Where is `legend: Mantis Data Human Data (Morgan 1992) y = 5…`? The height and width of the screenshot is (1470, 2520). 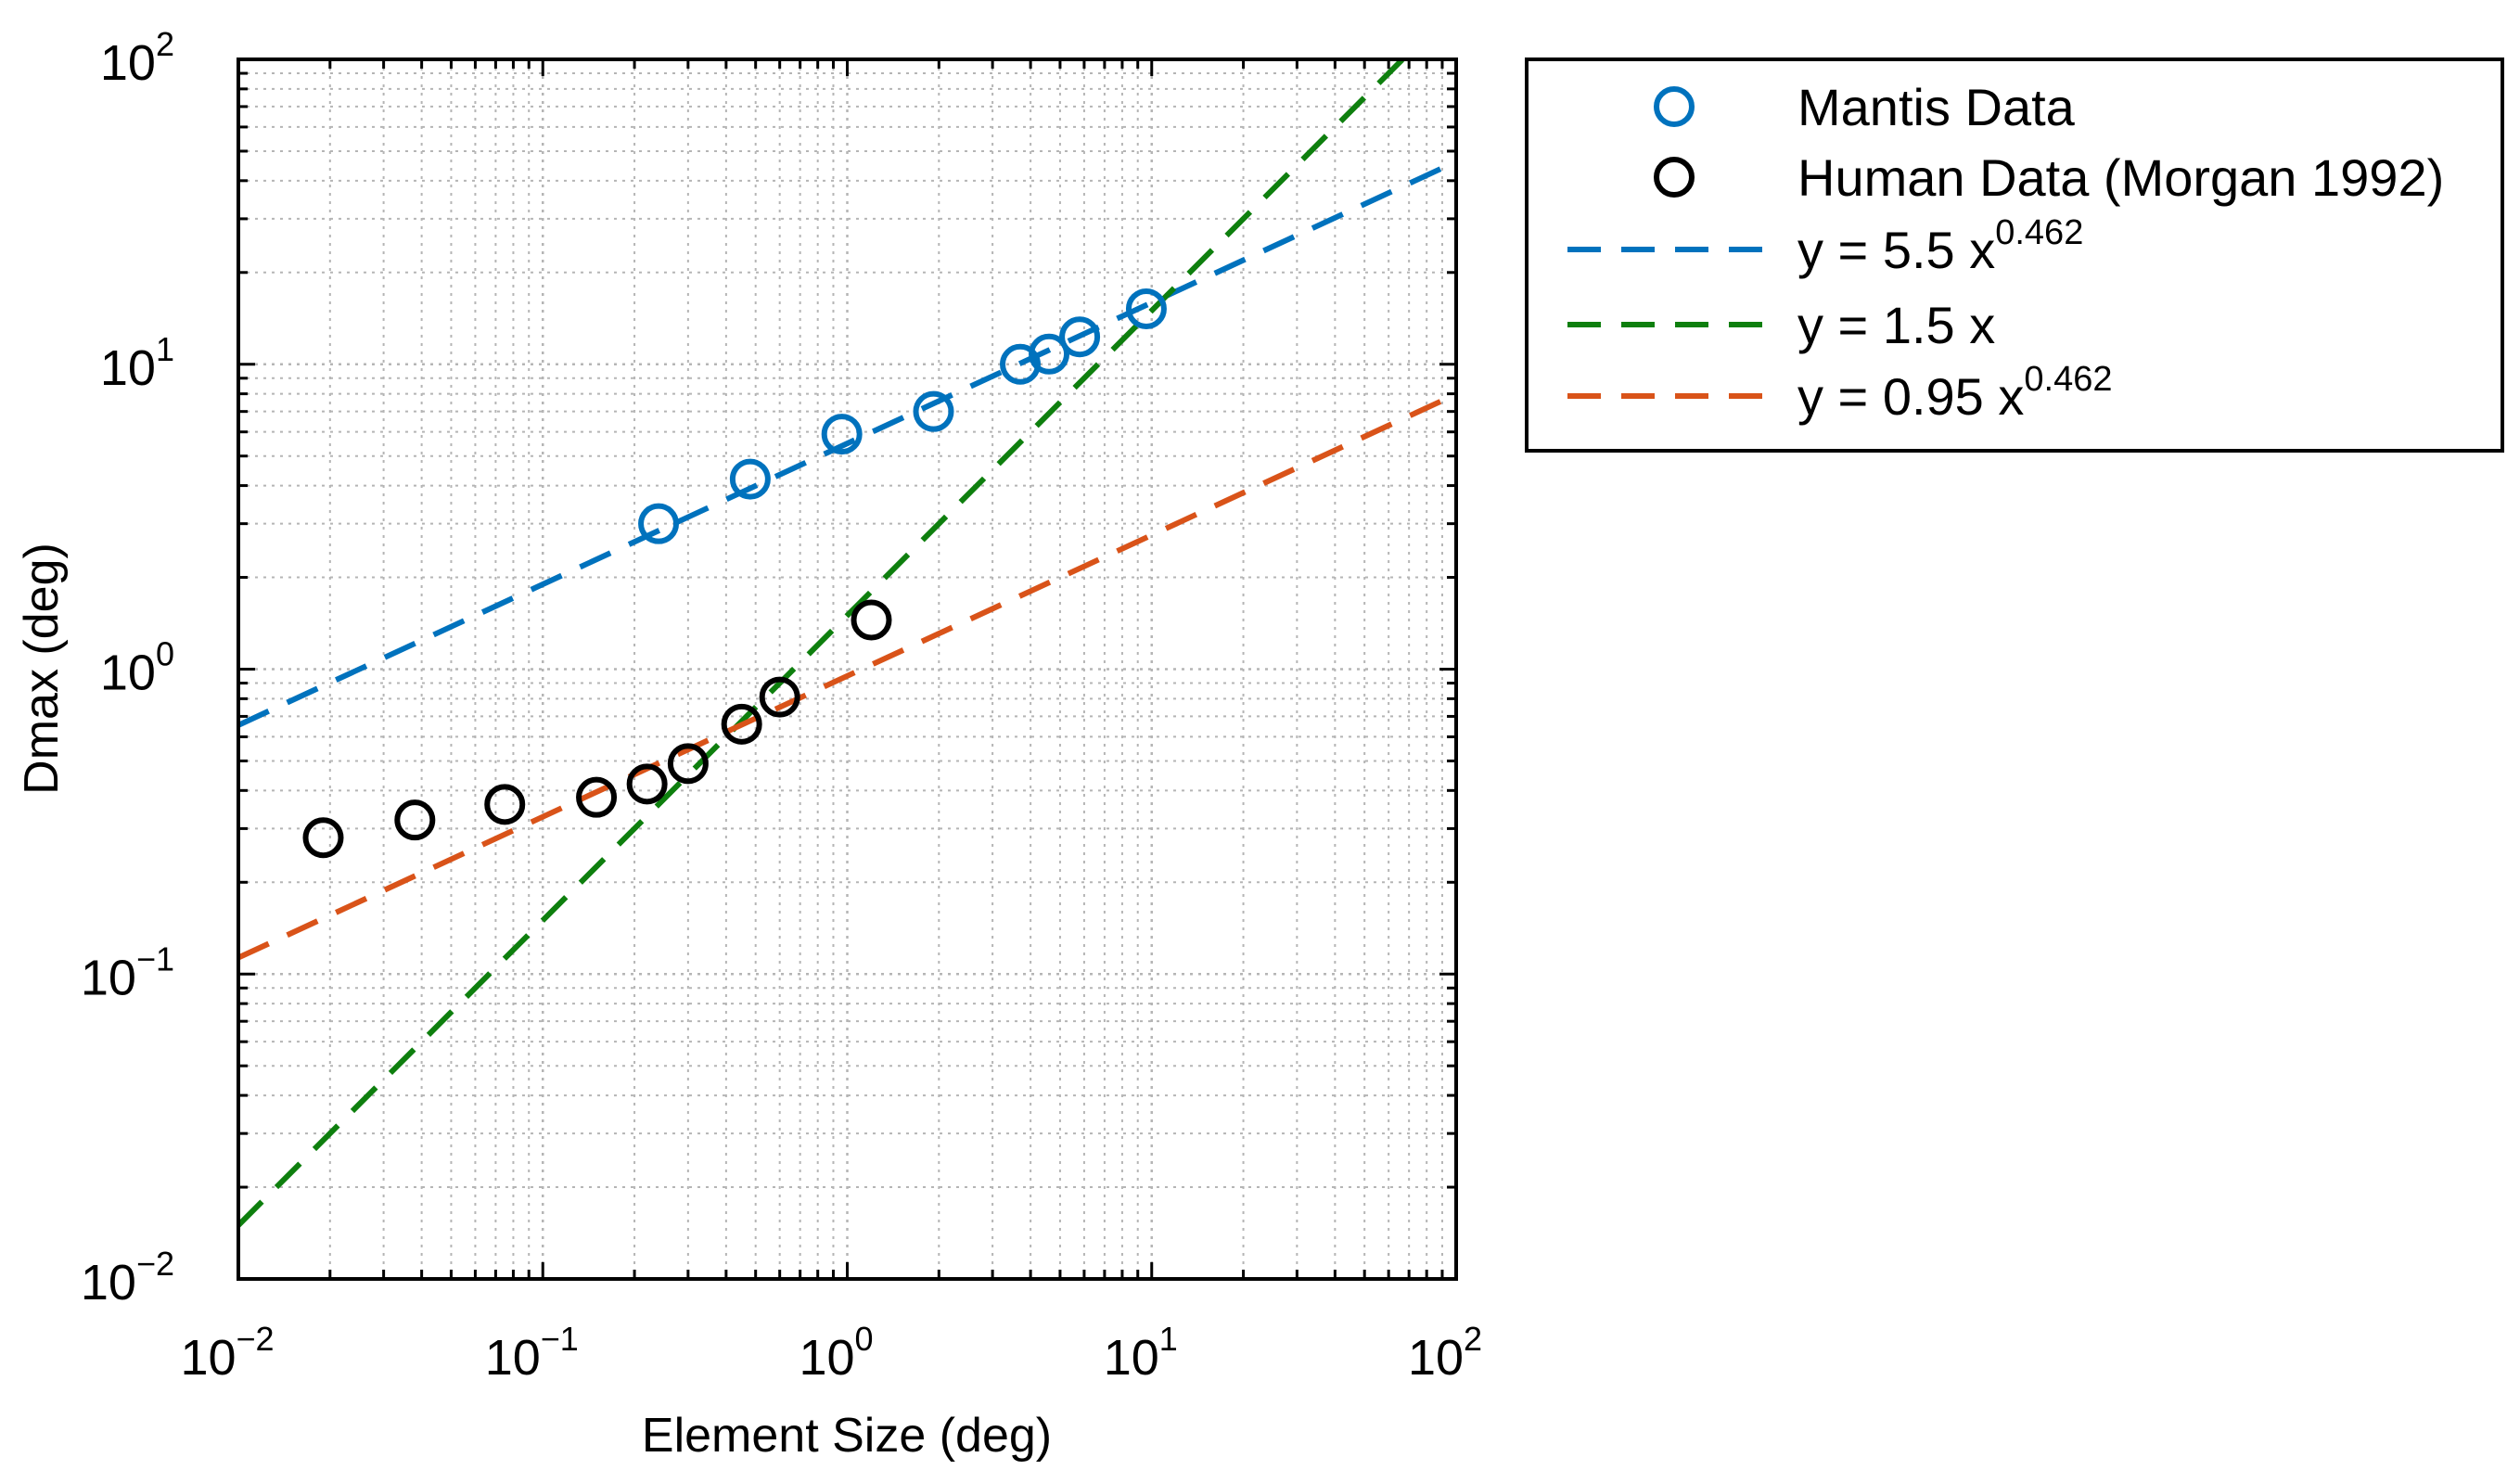
legend: Mantis Data Human Data (Morgan 1992) y = 5… is located at coordinates (2014, 255).